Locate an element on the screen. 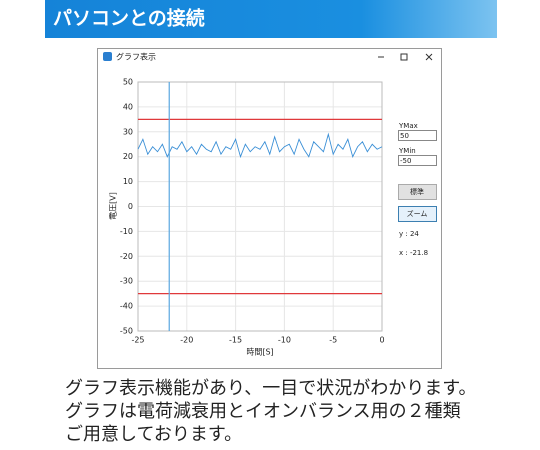  y-tick-label: -20 is located at coordinates (126, 256).